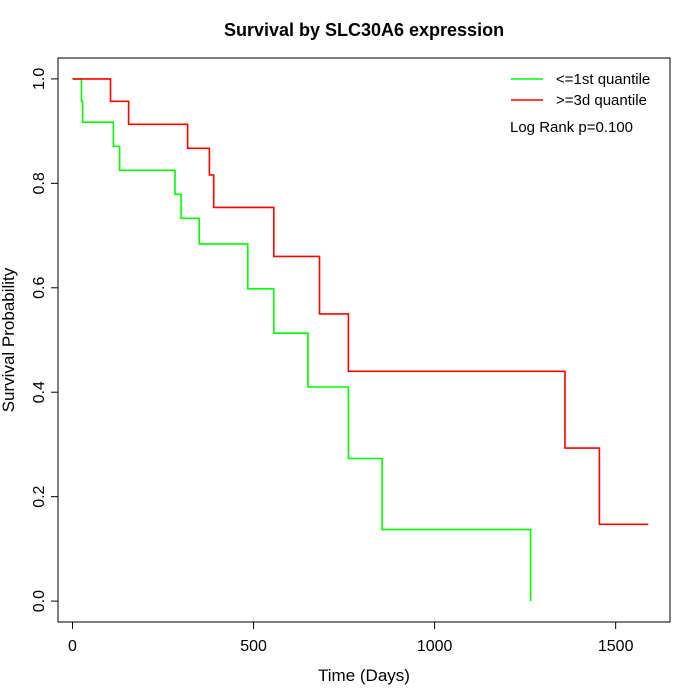 This screenshot has height=700, width=700. I want to click on x-tick-label: 500, so click(253, 646).